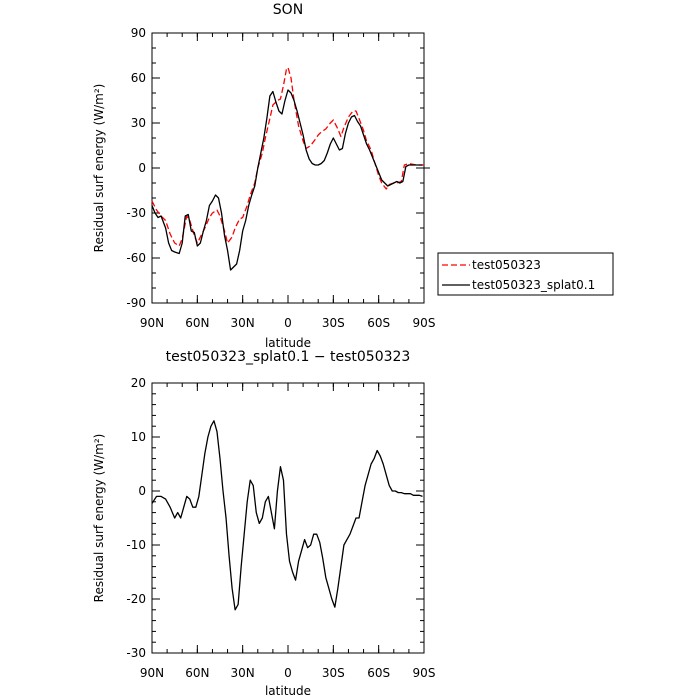 This screenshot has height=700, width=700. Describe the element at coordinates (138, 383) in the screenshot. I see `y-tick-label: 20` at that location.